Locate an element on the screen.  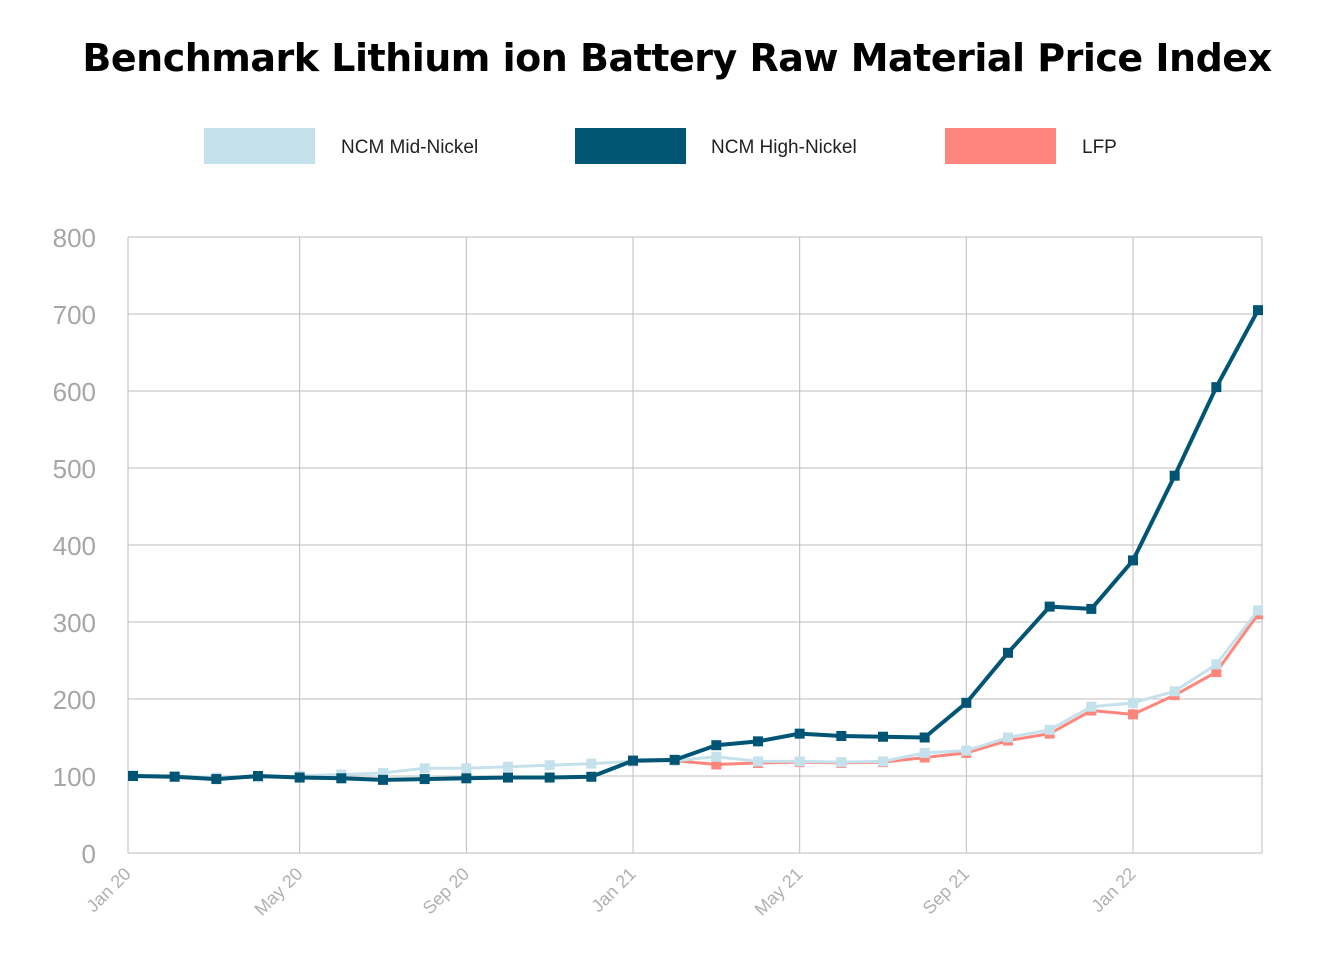
x-tick-label: Sep 21 is located at coordinates (946, 891).